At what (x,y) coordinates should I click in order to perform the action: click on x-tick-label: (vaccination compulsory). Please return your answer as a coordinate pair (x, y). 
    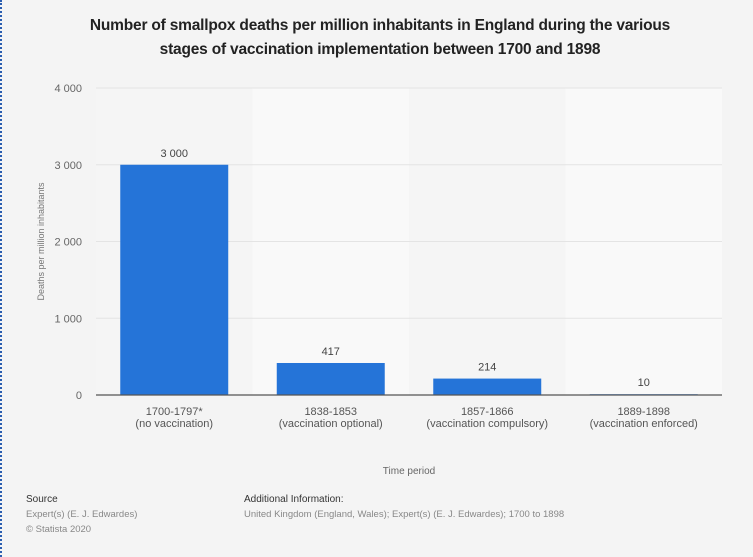
    Looking at the image, I should click on (487, 424).